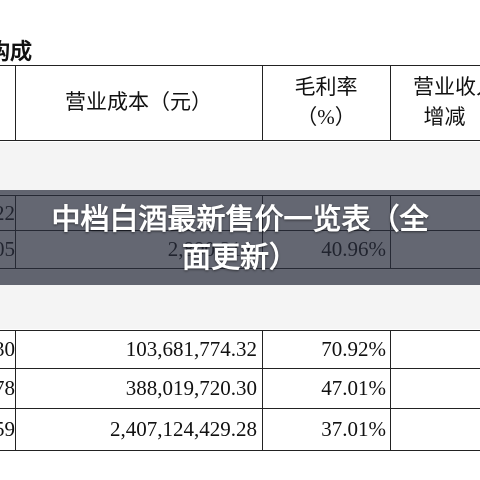 Image resolution: width=480 pixels, height=480 pixels. Describe the element at coordinates (446, 87) in the screenshot. I see `header-cell: 营业收入` at that location.